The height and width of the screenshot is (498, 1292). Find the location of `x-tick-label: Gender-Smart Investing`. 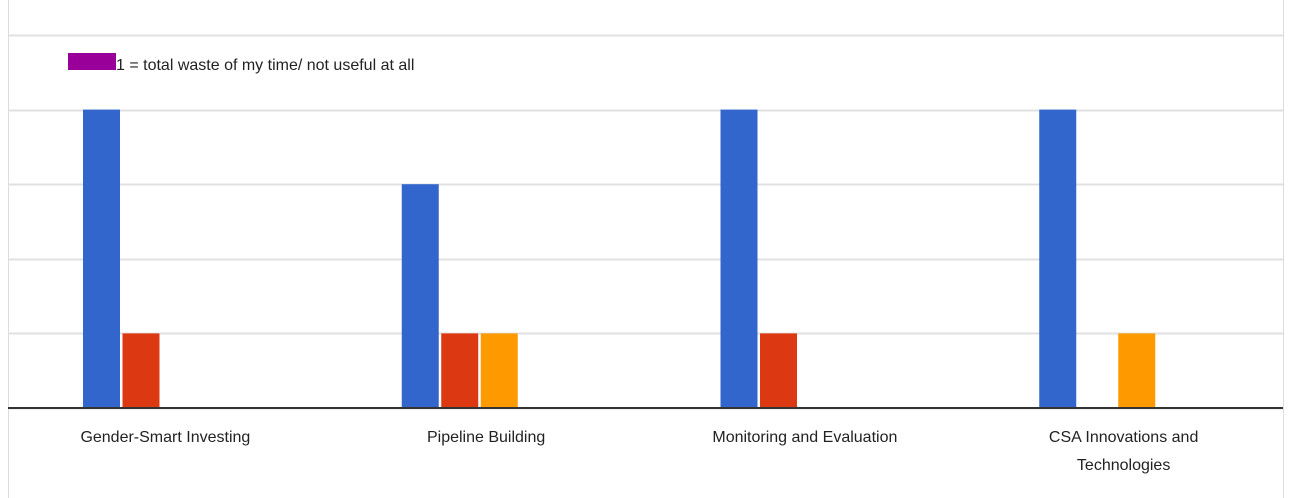

x-tick-label: Gender-Smart Investing is located at coordinates (165, 437).